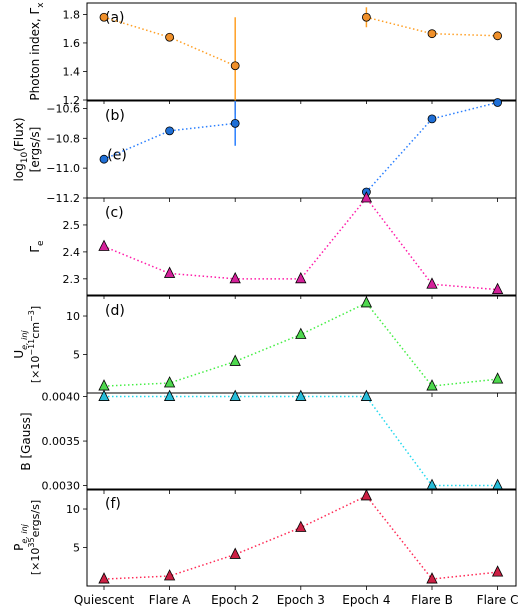 This screenshot has width=524, height=614. What do you see at coordinates (35, 519) in the screenshot?
I see `label-segment: ergs/s]` at bounding box center [35, 519].